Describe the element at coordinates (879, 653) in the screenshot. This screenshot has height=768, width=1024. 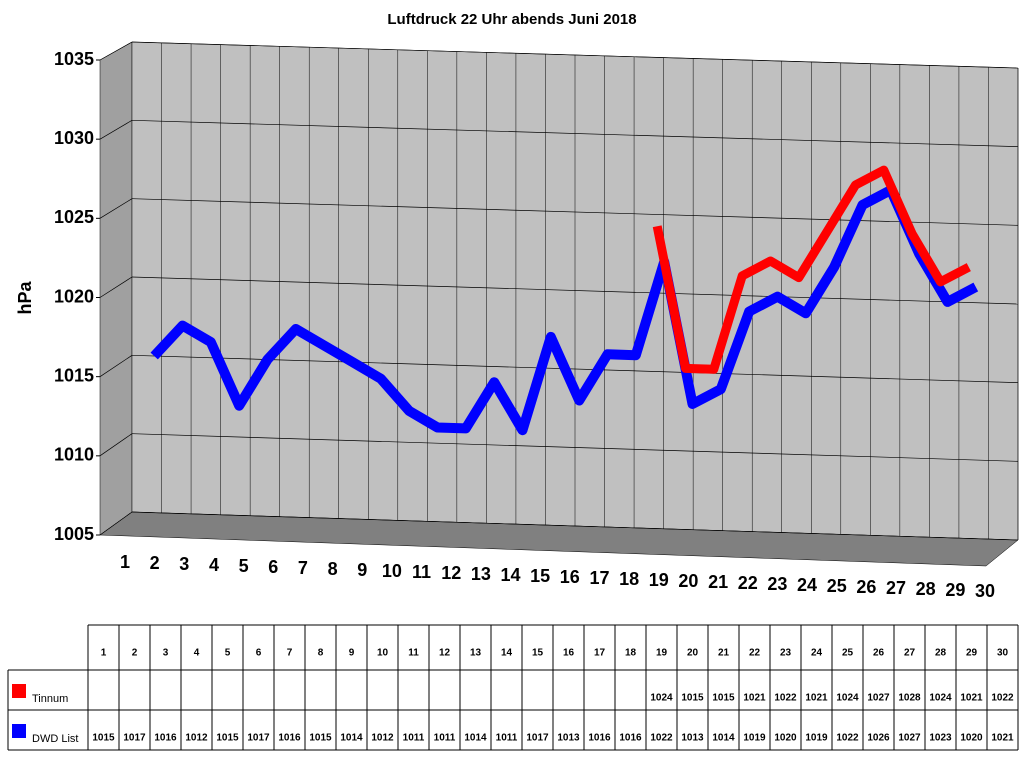
I see `table-header: 26` at that location.